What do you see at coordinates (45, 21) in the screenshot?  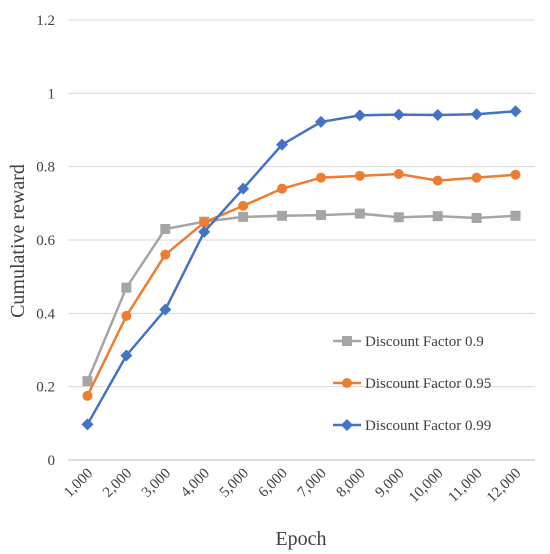 I see `y-tick-label: 1.2` at bounding box center [45, 21].